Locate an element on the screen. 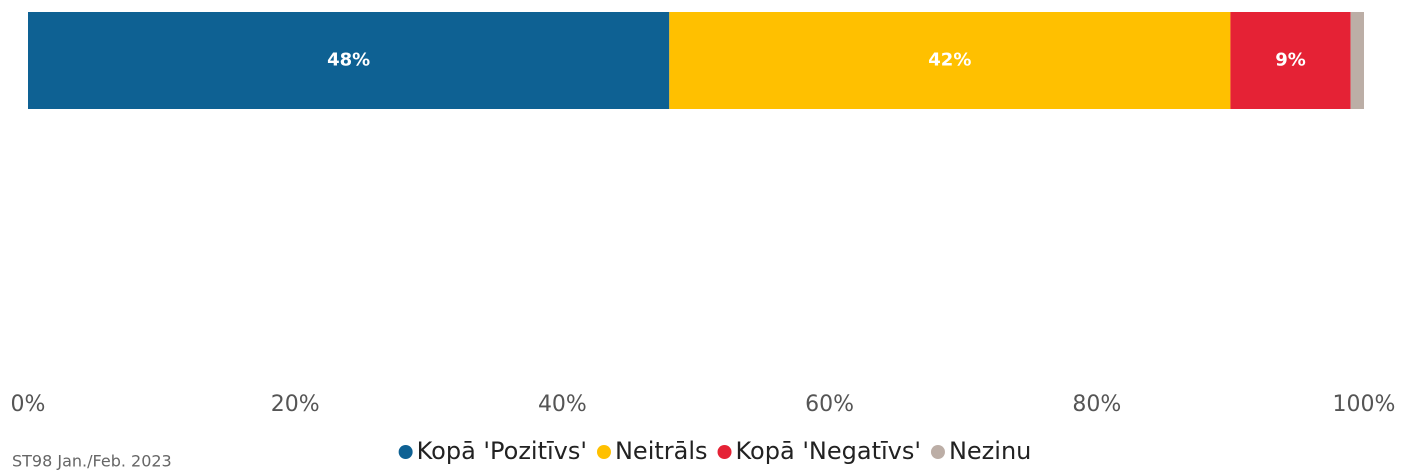  data-label: 42% is located at coordinates (949, 60).